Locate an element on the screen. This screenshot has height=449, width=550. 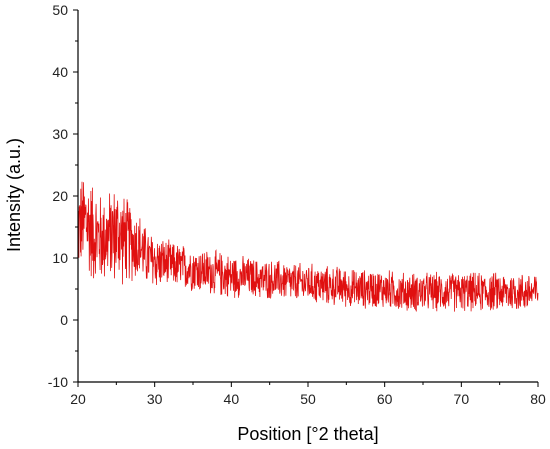
x-tick-label: 40 is located at coordinates (232, 399).